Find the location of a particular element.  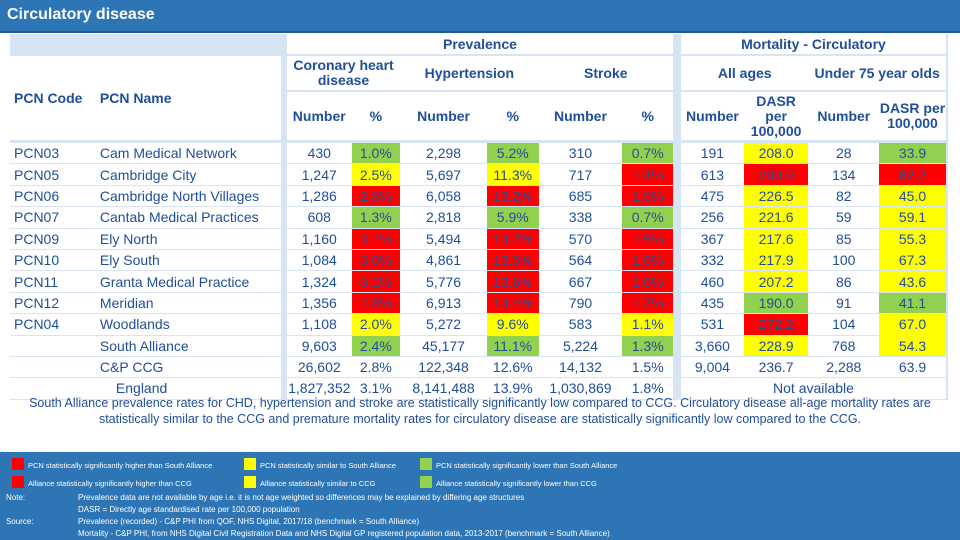

all-dasr: 290.0 is located at coordinates (776, 175).